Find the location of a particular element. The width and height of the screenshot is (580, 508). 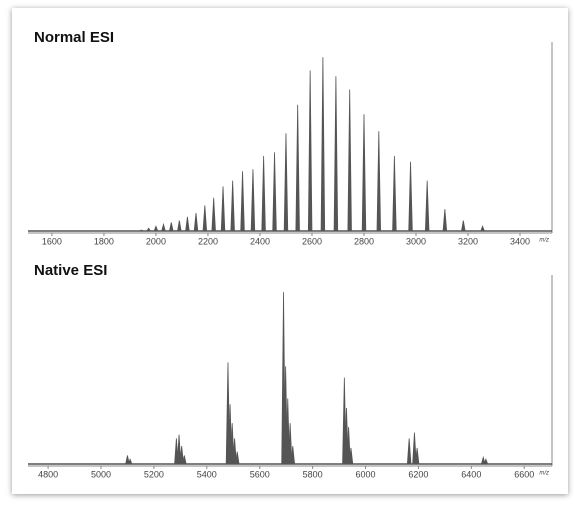

x-tick-label: 6000 is located at coordinates (366, 474).